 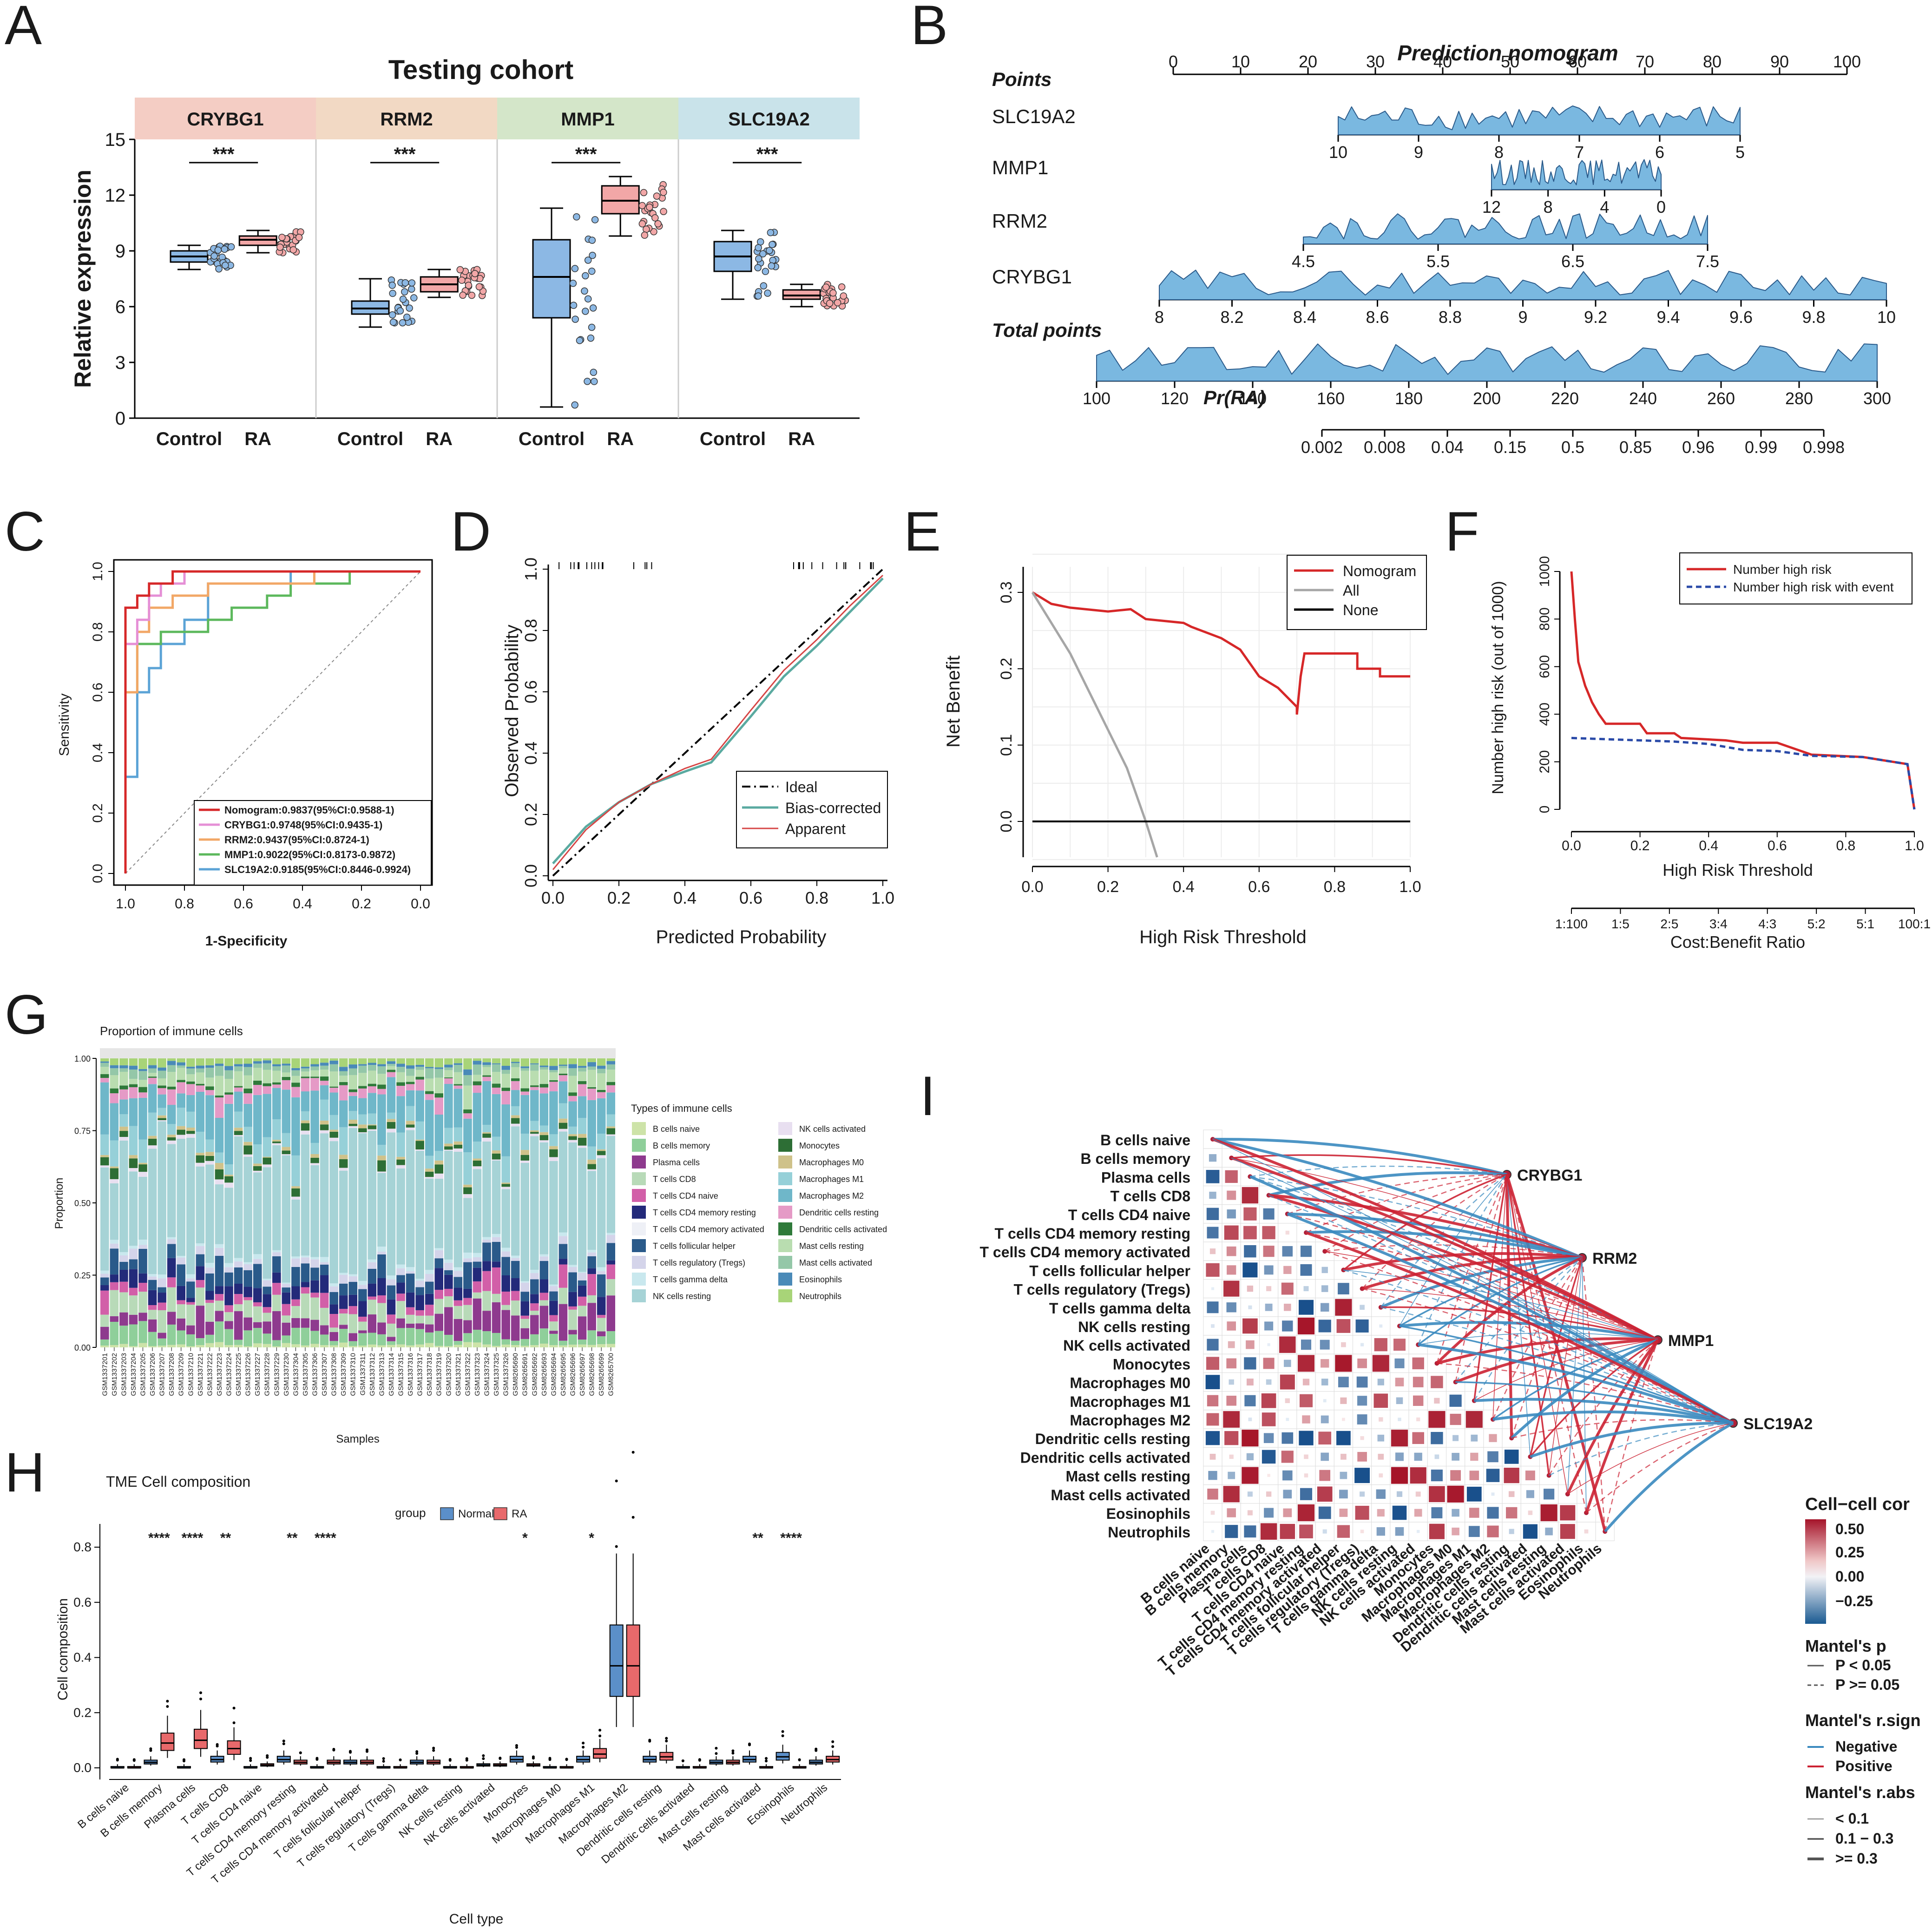 What do you see at coordinates (1572, 448) in the screenshot?
I see `b-tick-label: 0.5` at bounding box center [1572, 448].